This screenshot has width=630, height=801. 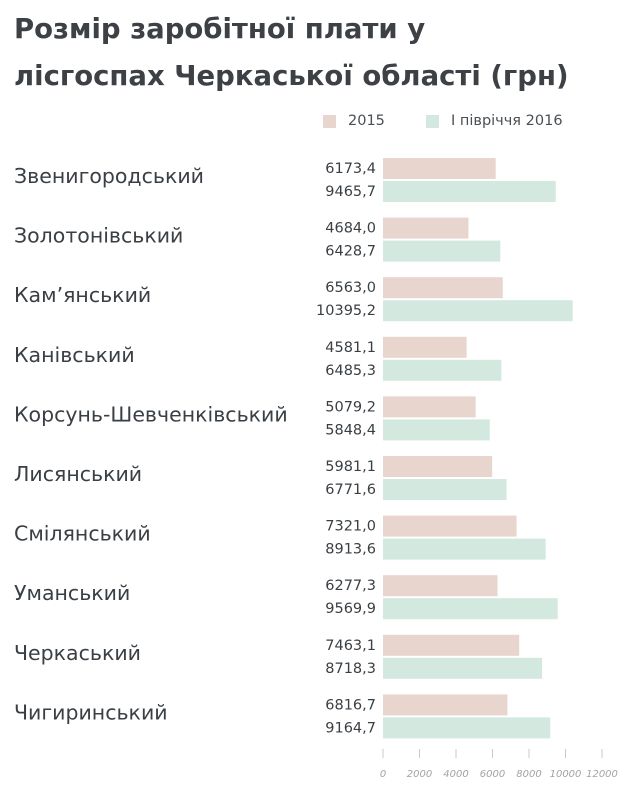 What do you see at coordinates (492, 774) in the screenshot?
I see `x-tick-label: 6000` at bounding box center [492, 774].